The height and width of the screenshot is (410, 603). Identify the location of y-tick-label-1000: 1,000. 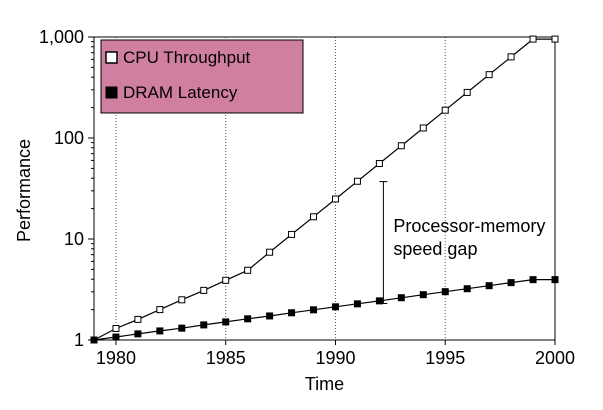
(61, 37).